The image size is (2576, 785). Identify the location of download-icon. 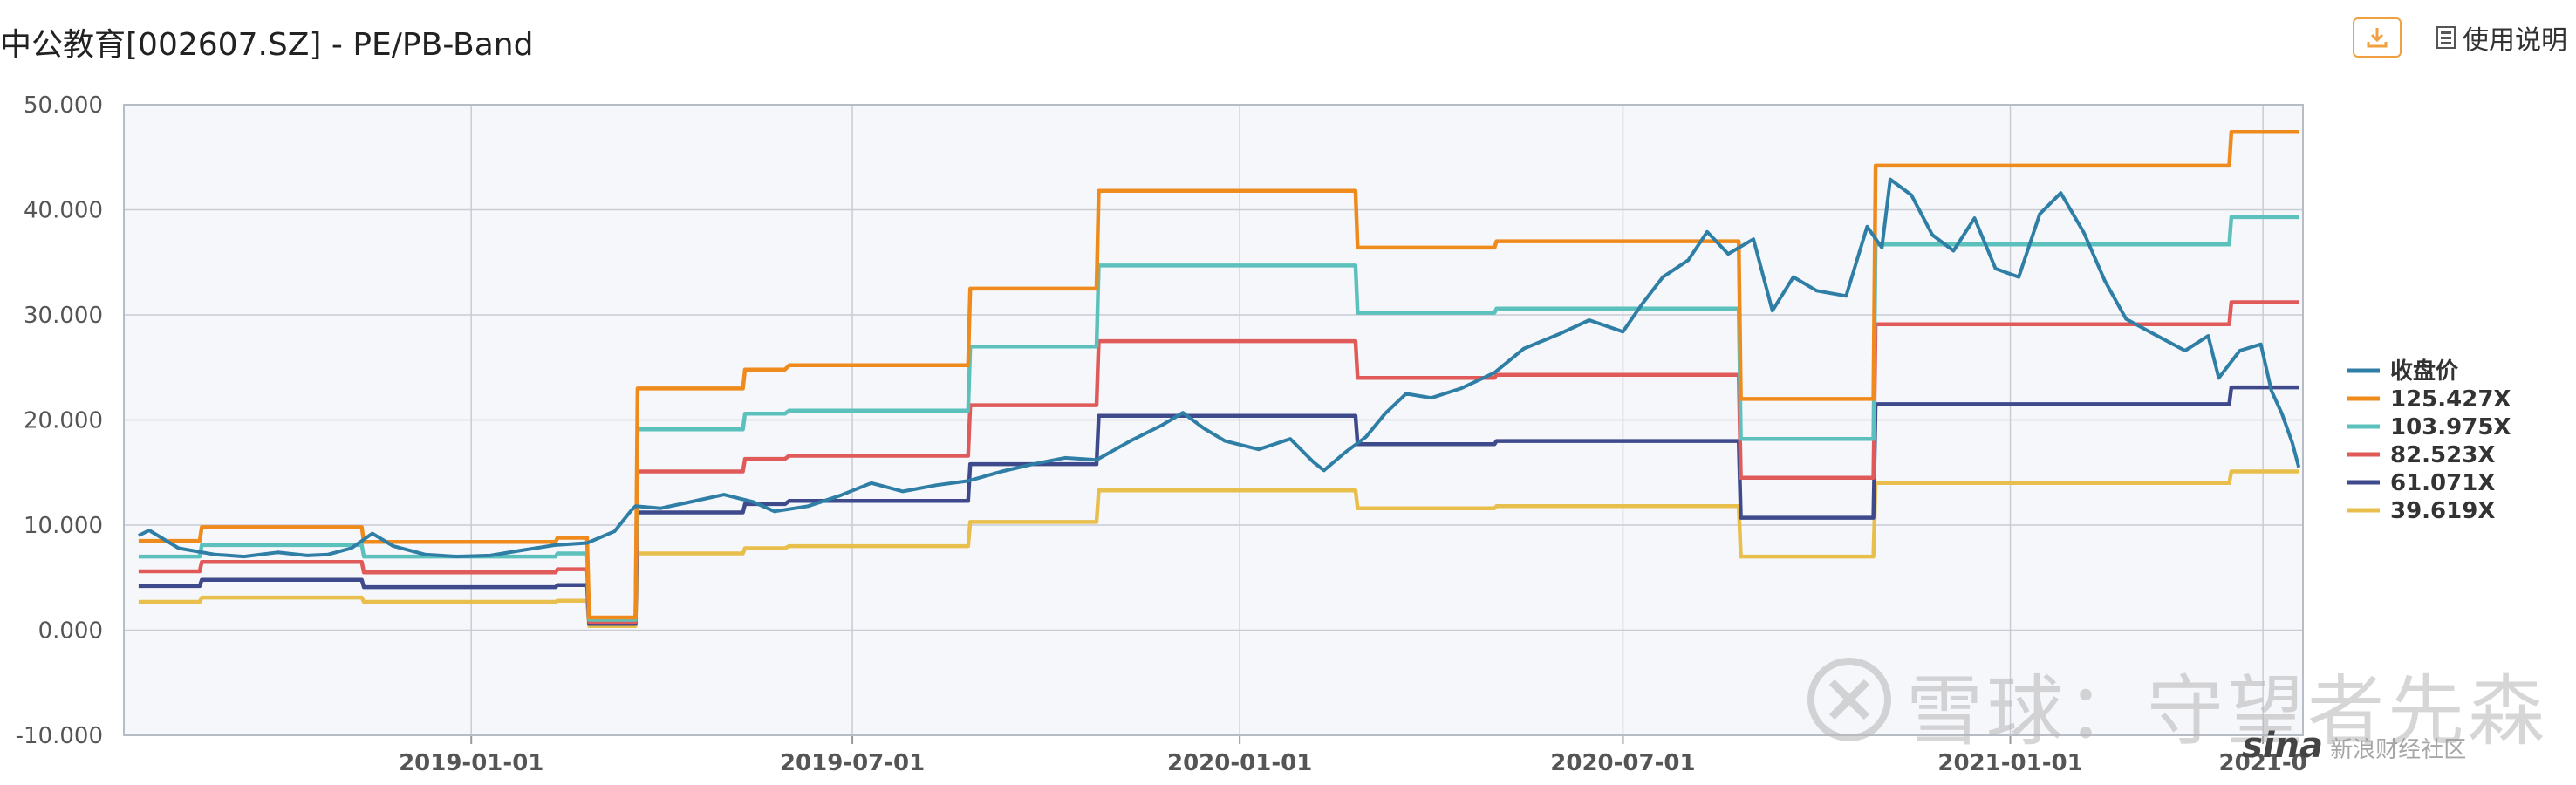
(2377, 38).